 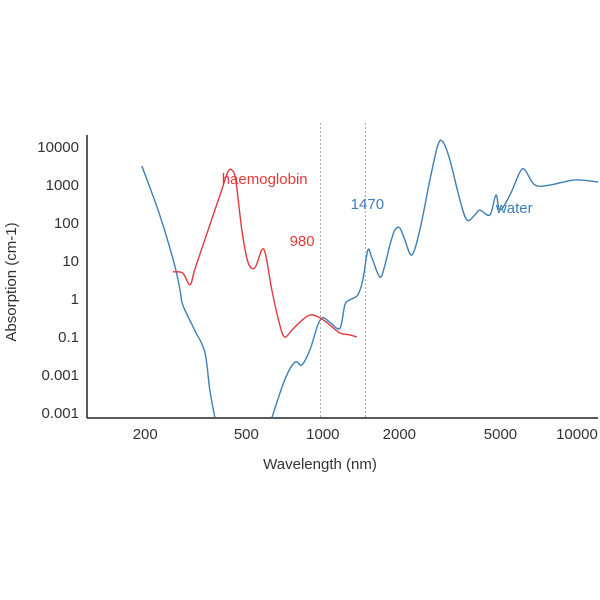 What do you see at coordinates (367, 204) in the screenshot?
I see `annotation: 1470` at bounding box center [367, 204].